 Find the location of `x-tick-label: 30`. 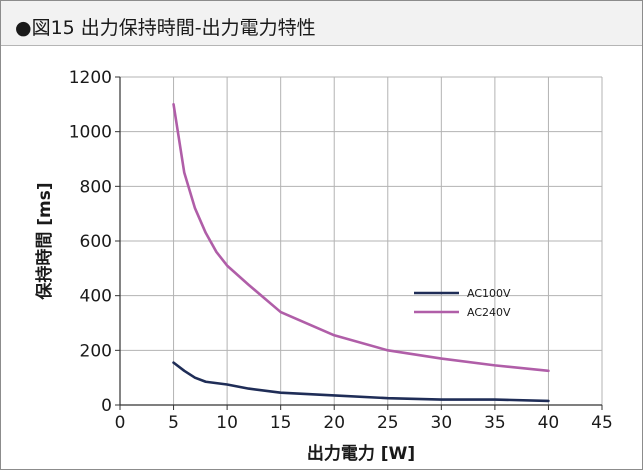

x-tick-label: 30 is located at coordinates (442, 423).